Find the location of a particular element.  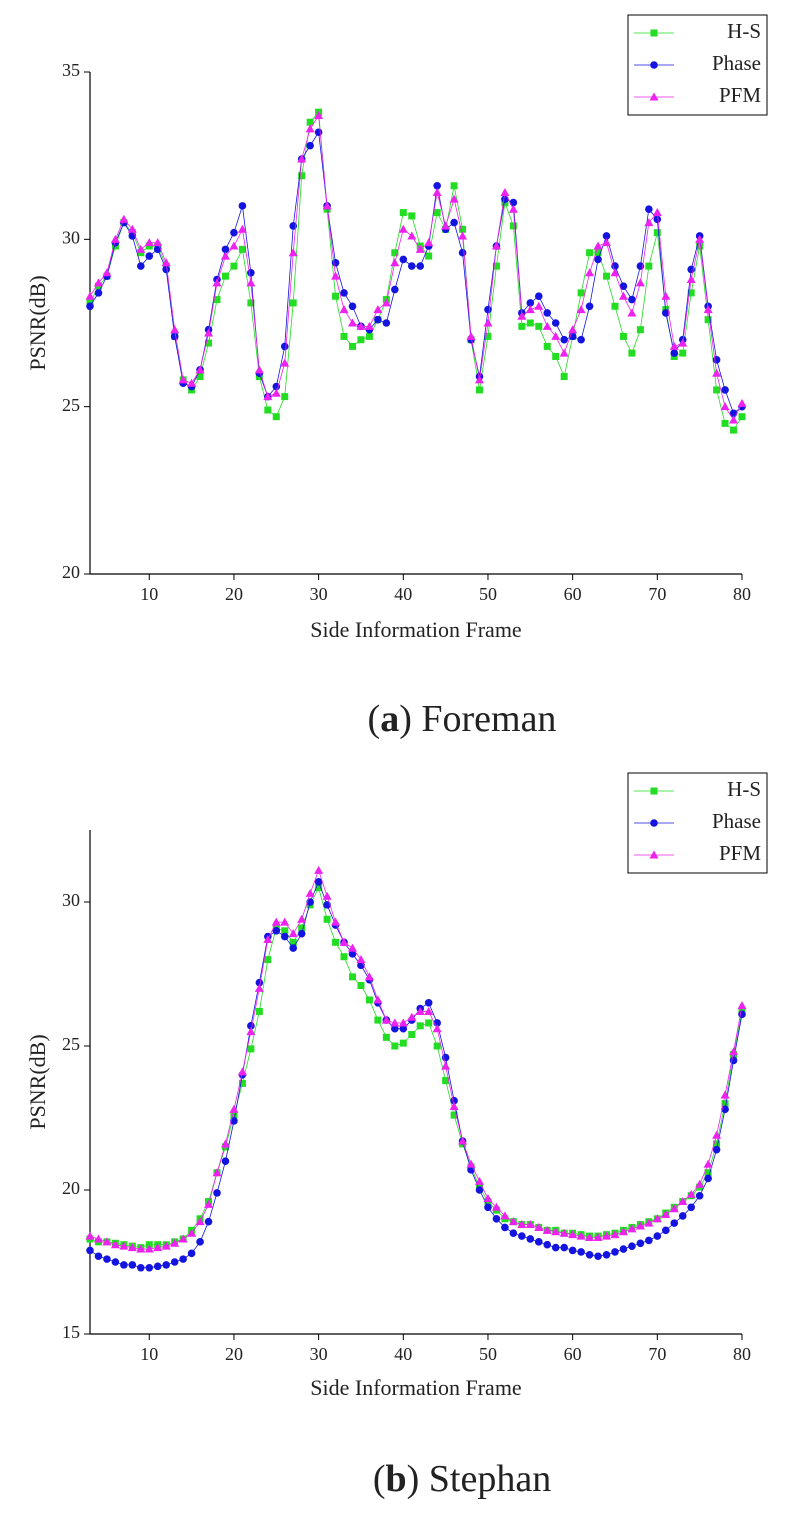

caption-part: a is located at coordinates (389, 719).